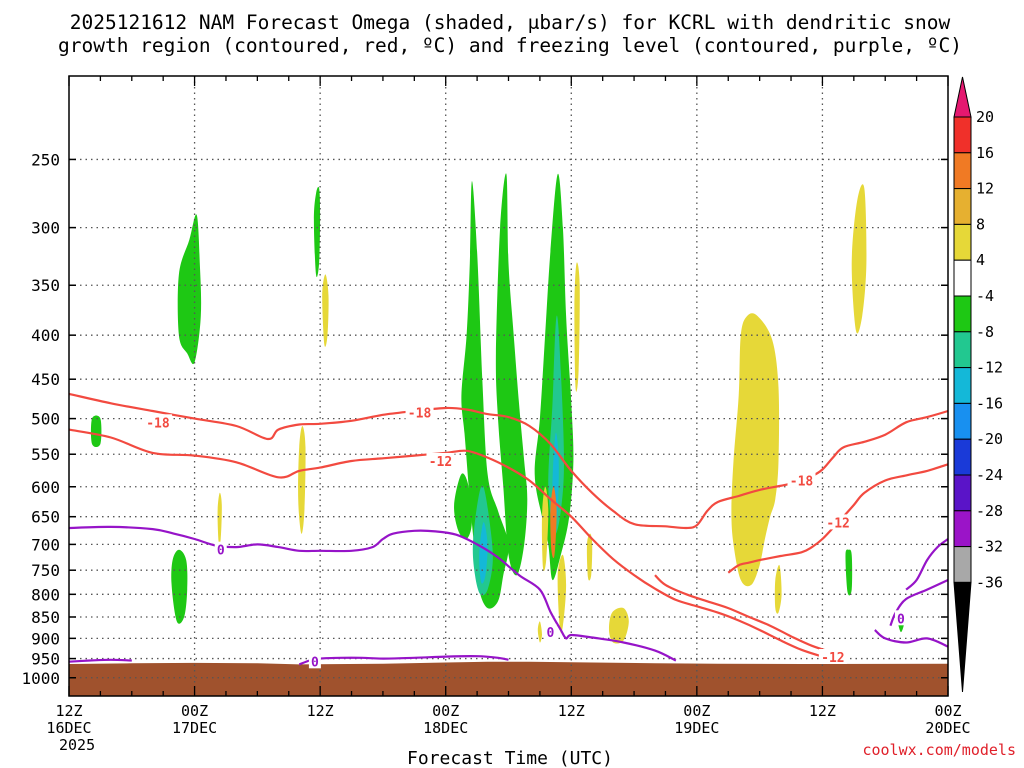 The width and height of the screenshot is (1024, 768). What do you see at coordinates (989, 511) in the screenshot?
I see `colorbar-label-11: -28` at bounding box center [989, 511].